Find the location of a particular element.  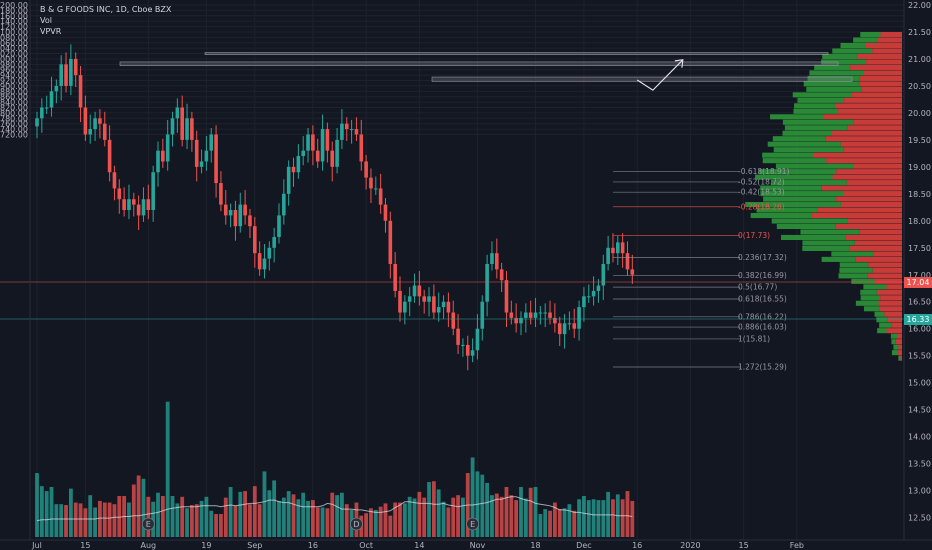

vpvr-indicator-label: VPVR is located at coordinates (51, 31).